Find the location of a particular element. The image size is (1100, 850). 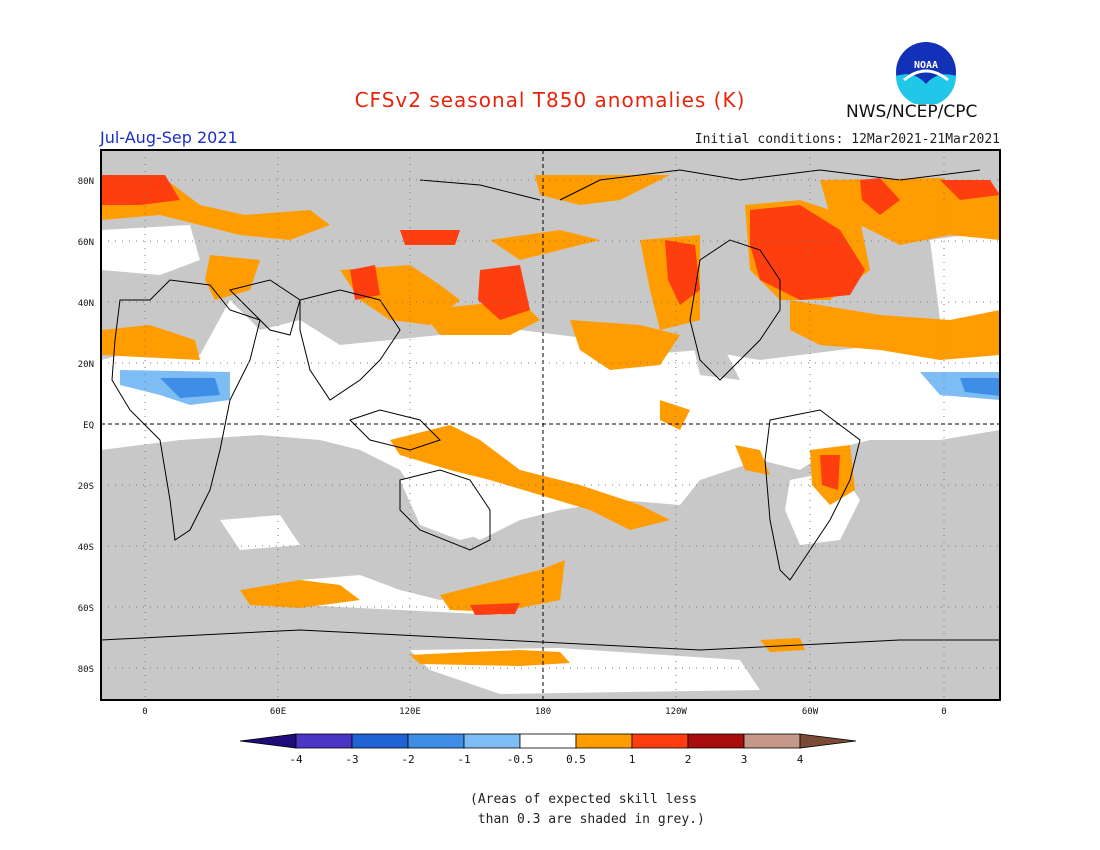

agency-label: NWS/NCEP/CPC is located at coordinates (912, 112).